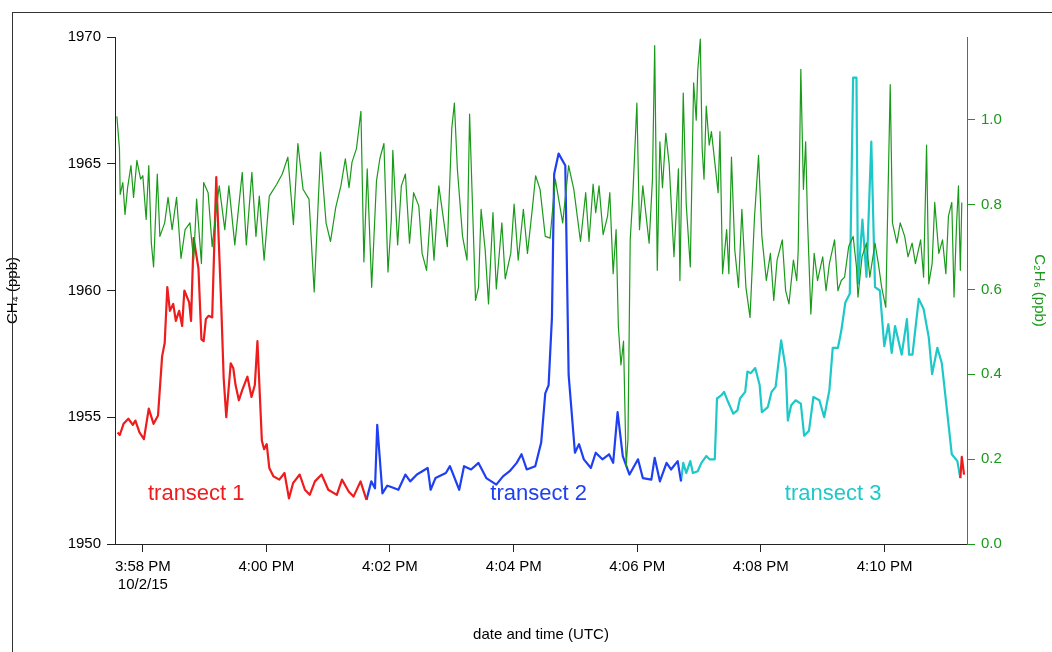  I want to click on x-tick-label: 4:00 PM, so click(266, 566).